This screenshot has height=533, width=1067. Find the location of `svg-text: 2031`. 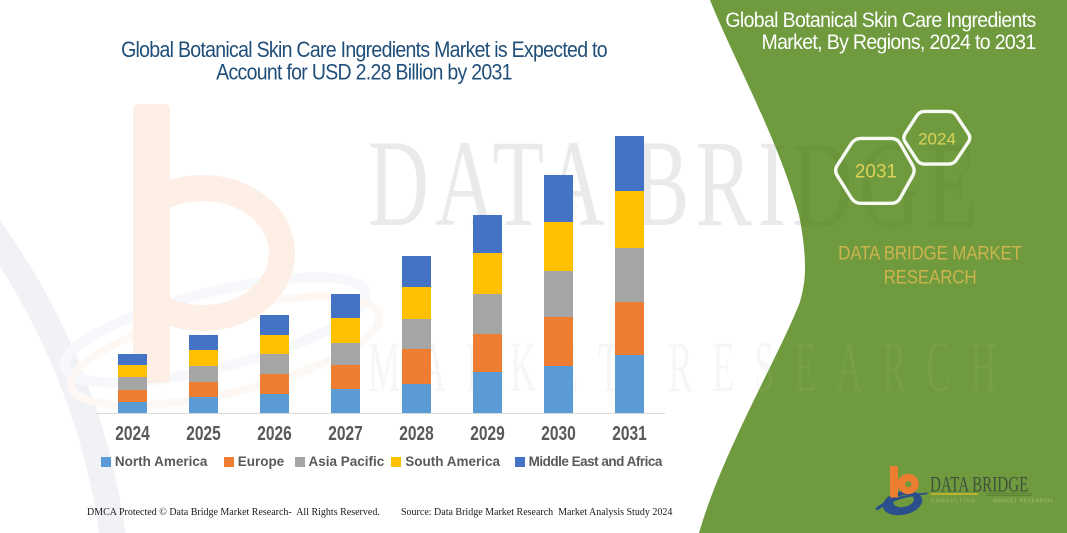

svg-text: 2031 is located at coordinates (876, 172).